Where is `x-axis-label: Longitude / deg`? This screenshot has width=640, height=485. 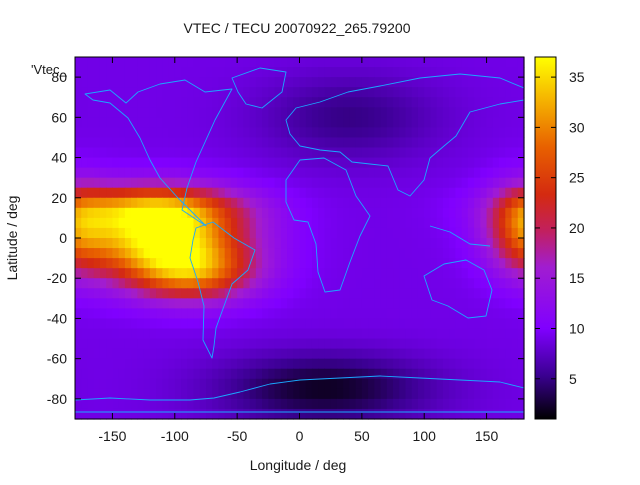
x-axis-label: Longitude / deg is located at coordinates (298, 465).